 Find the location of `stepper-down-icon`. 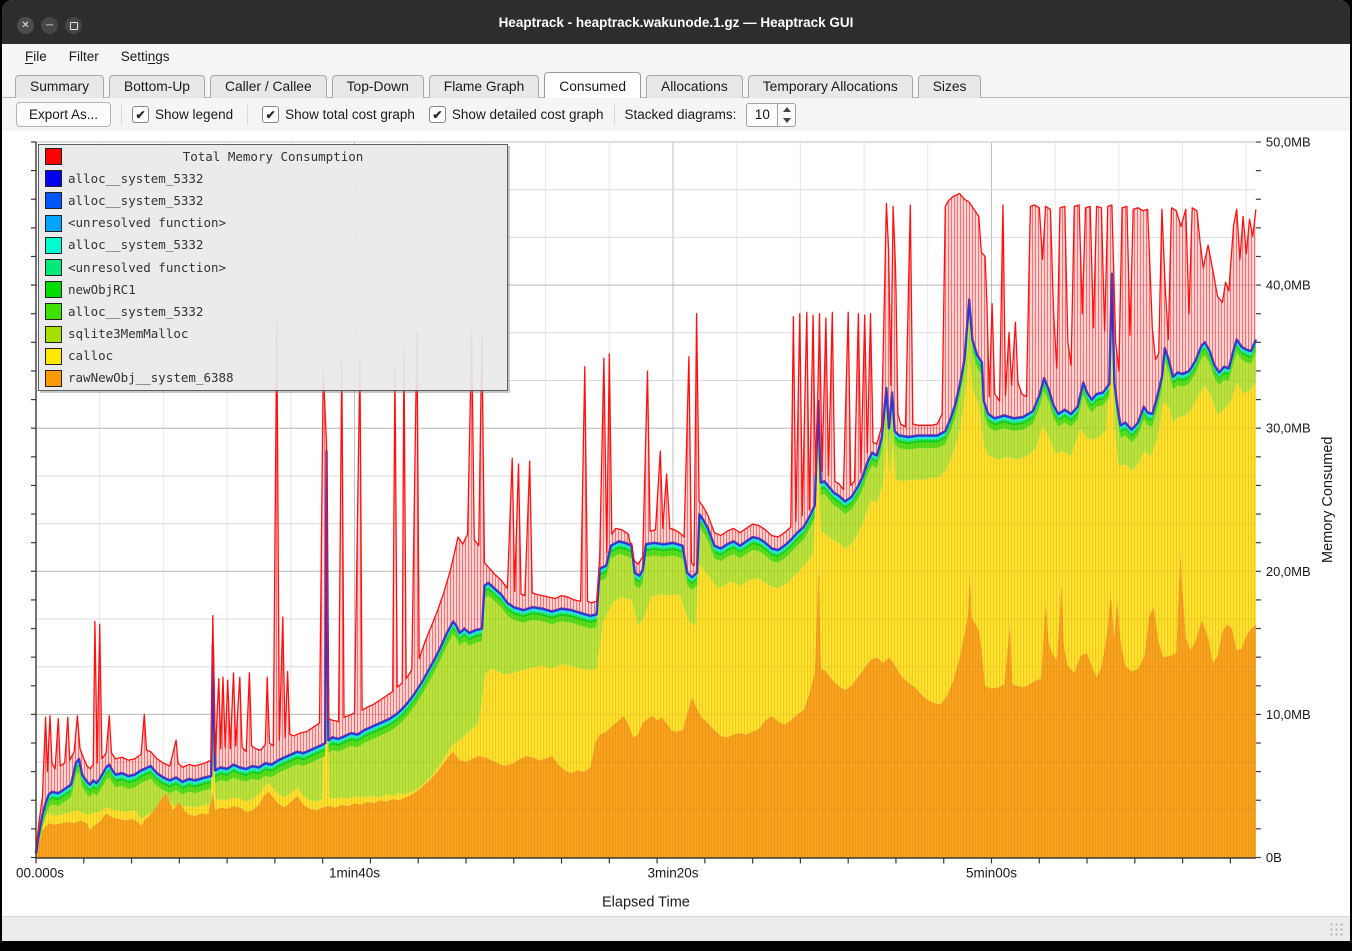

stepper-down-icon is located at coordinates (786, 120).